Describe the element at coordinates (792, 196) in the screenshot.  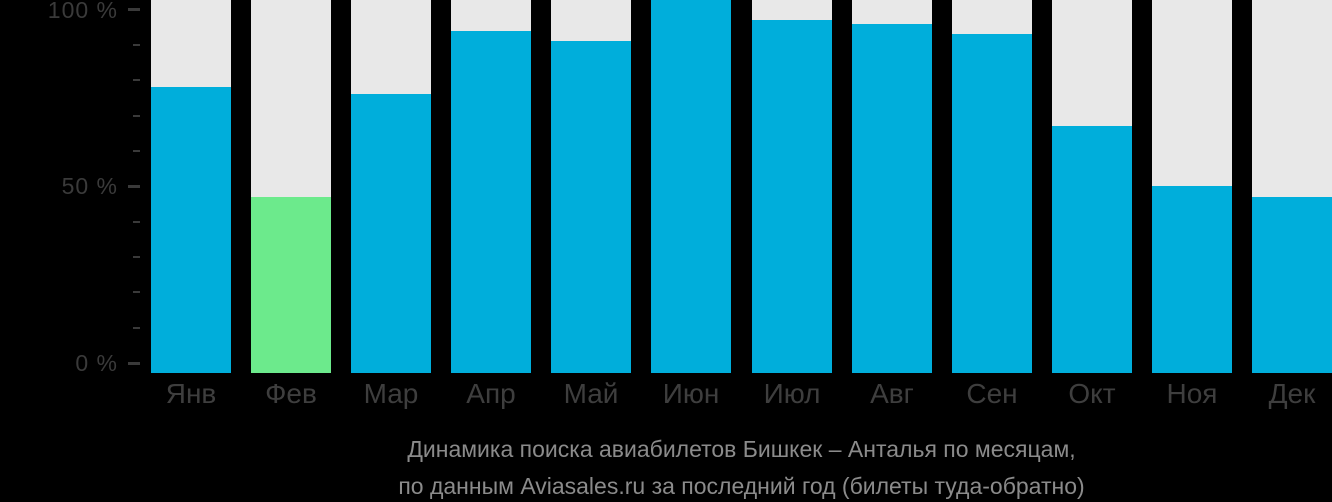
I see `bar-fill-Июл` at that location.